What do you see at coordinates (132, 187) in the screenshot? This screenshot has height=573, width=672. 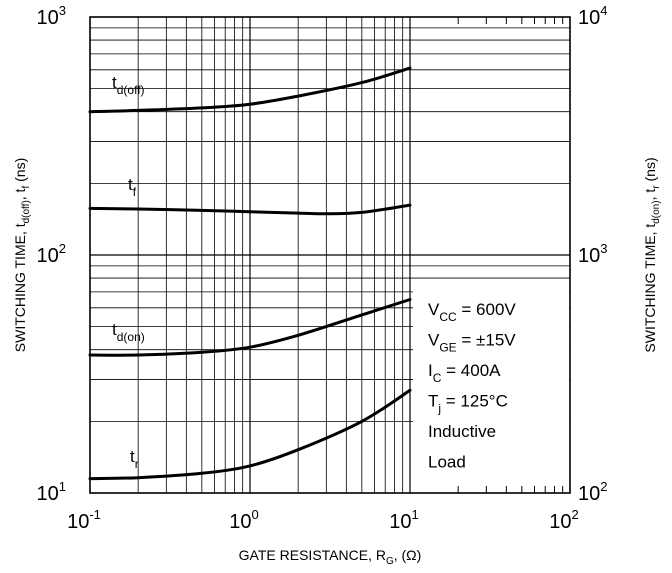 I see `curve-label-f: tf` at bounding box center [132, 187].